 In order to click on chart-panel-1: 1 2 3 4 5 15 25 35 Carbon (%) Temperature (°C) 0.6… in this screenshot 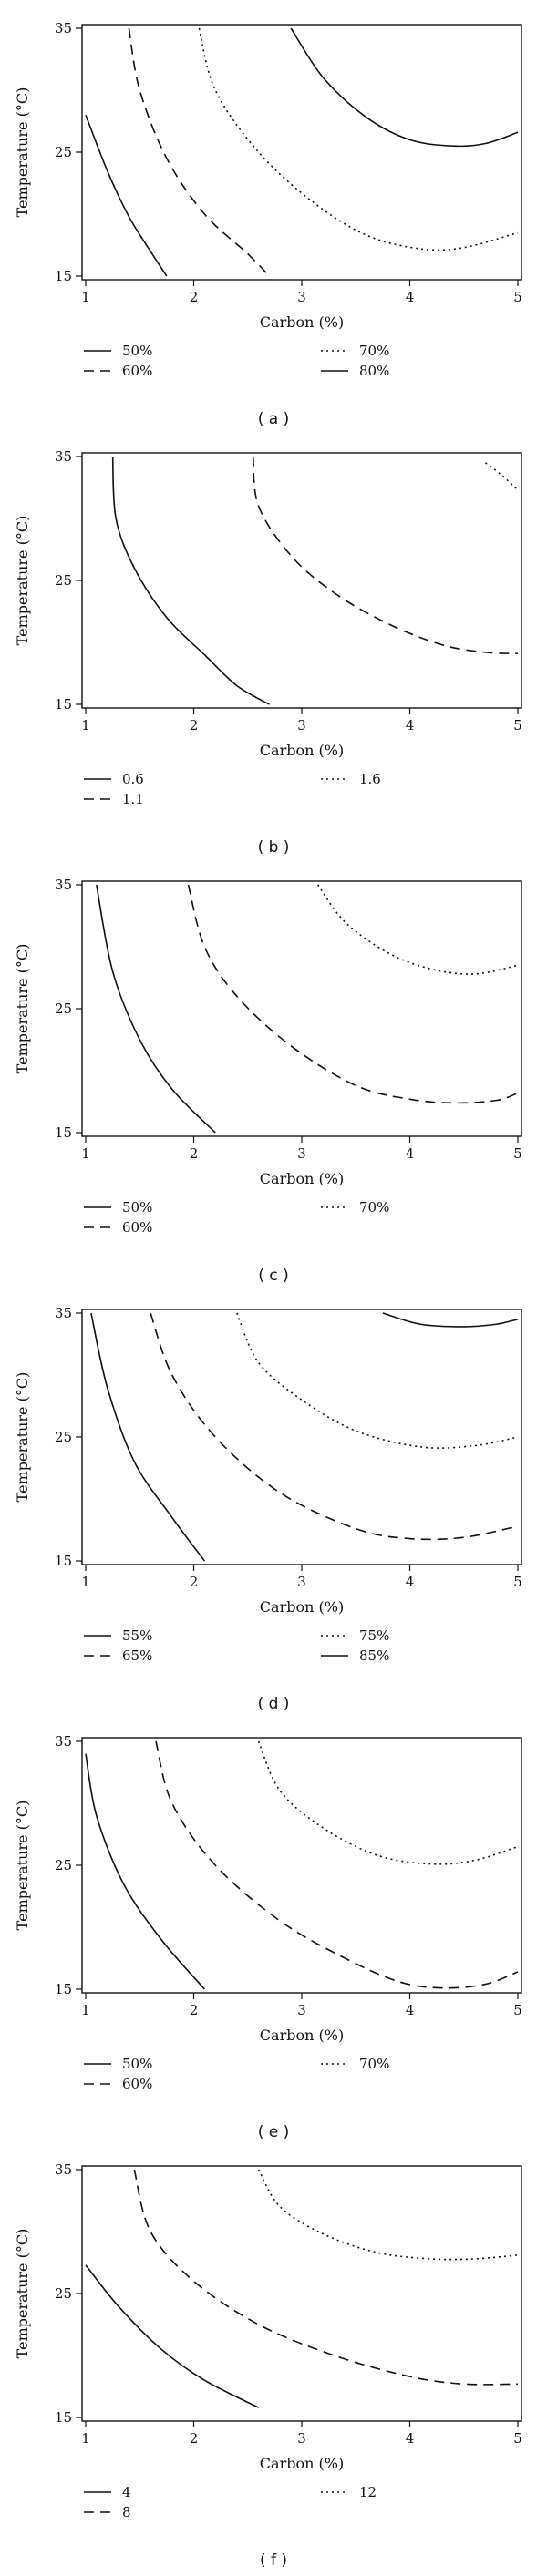, I will do `click(268, 653)`.